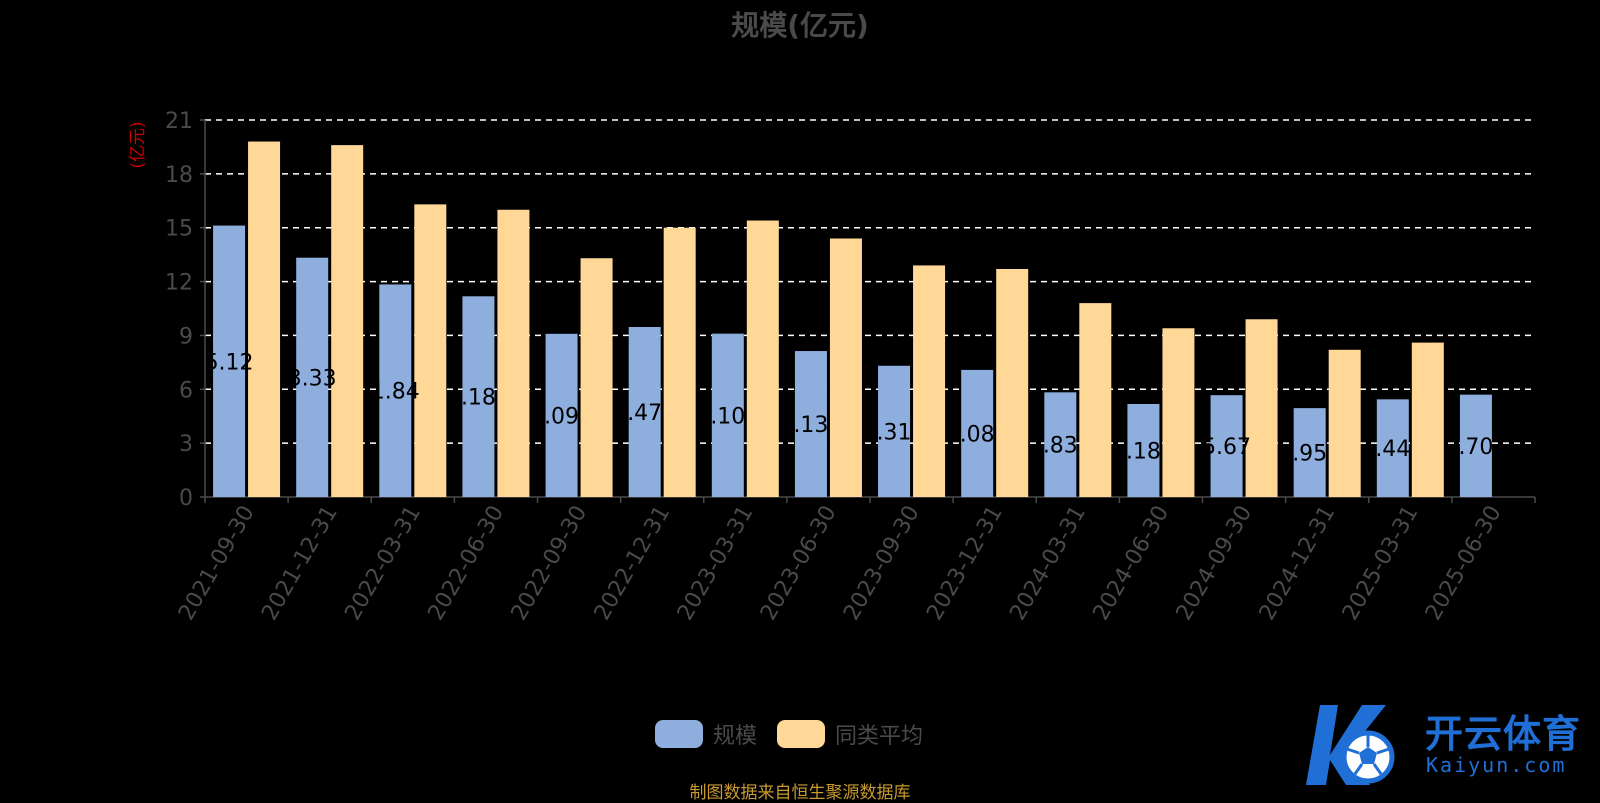 This screenshot has height=803, width=1600. Describe the element at coordinates (706, 734) in the screenshot. I see `legend-item-scale: 规模` at that location.